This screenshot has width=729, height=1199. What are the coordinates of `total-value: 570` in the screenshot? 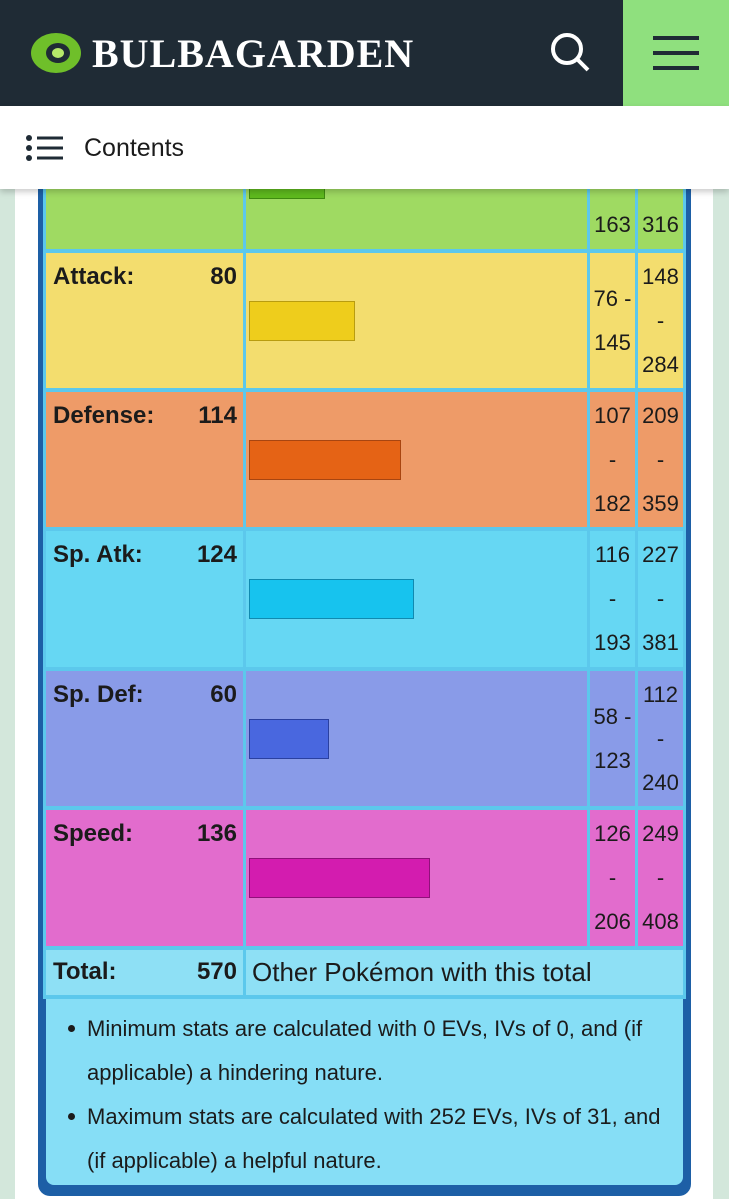 It's located at (216, 971).